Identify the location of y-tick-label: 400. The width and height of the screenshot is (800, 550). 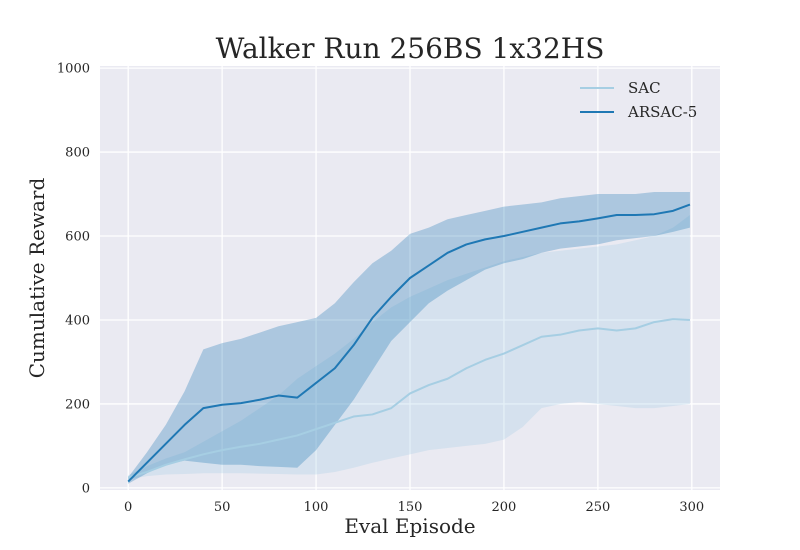
(77, 320).